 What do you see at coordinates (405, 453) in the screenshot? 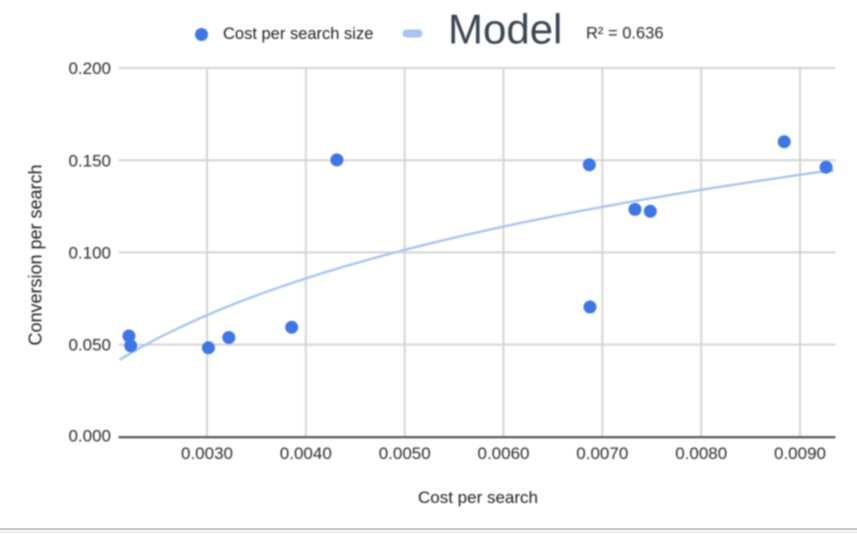
I see `svg-text: 0.0050` at bounding box center [405, 453].